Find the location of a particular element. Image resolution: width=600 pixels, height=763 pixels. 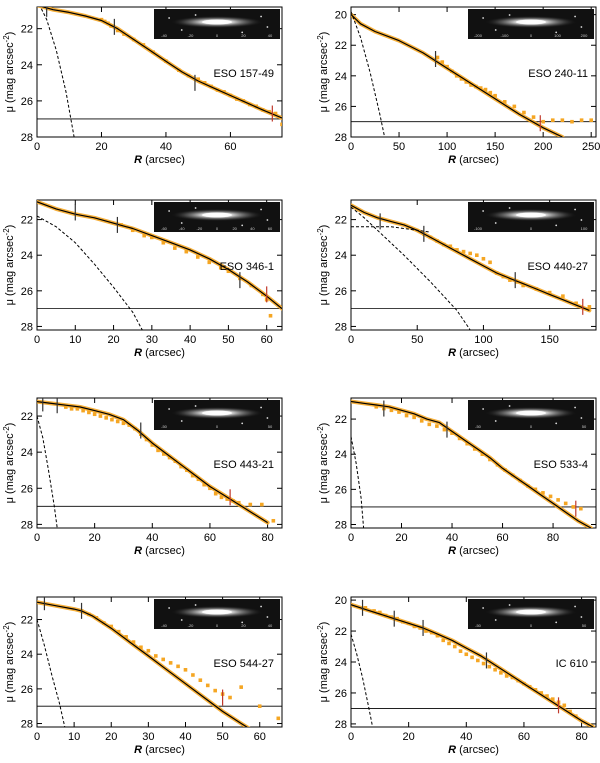

x-tick-label: 20 is located at coordinates (401, 538).